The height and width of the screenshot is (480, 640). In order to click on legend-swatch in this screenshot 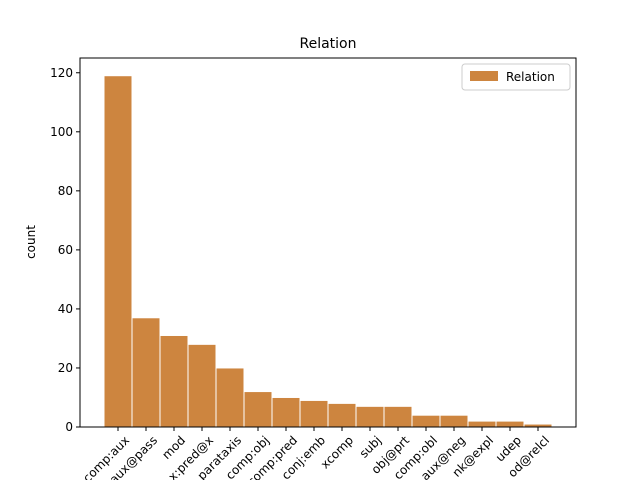, I will do `click(484, 76)`.